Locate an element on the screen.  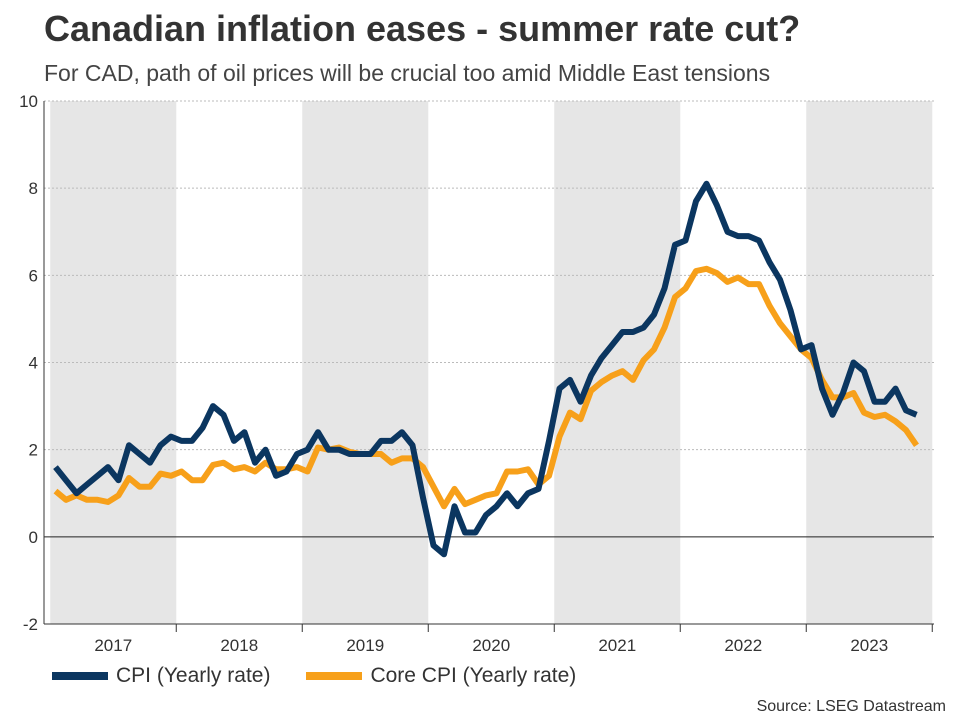
x-tick-label-2020: 2020 is located at coordinates (491, 645).